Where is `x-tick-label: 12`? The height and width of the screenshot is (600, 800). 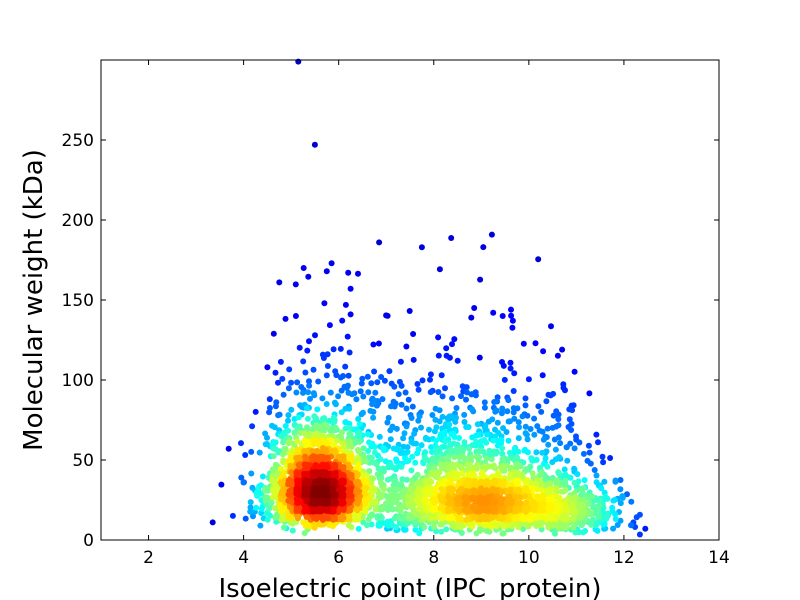
x-tick-label: 12 is located at coordinates (624, 558).